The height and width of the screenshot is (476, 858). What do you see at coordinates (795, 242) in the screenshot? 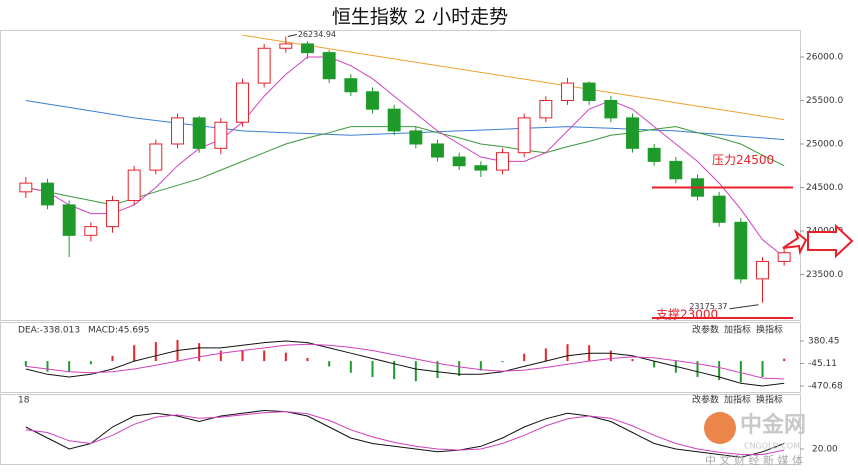
I see `arrow-up` at bounding box center [795, 242].